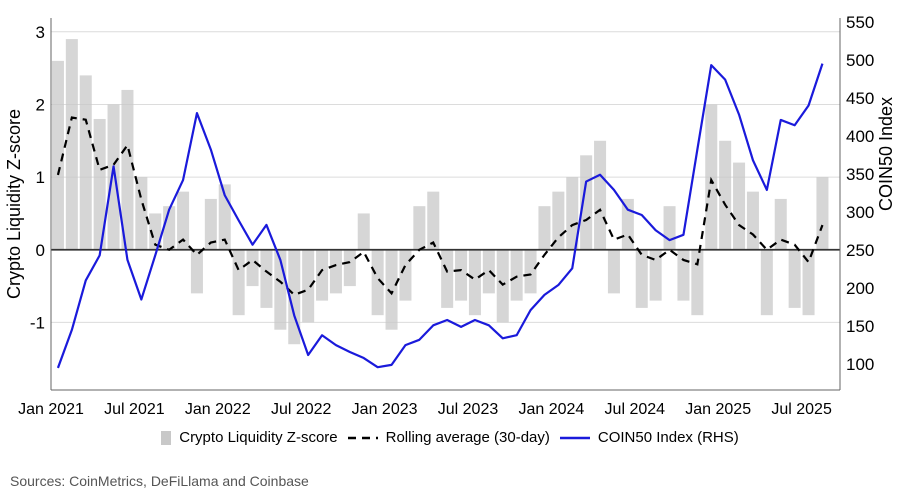  Describe the element at coordinates (362, 437) in the screenshot. I see `legend-dash-swatch` at that location.